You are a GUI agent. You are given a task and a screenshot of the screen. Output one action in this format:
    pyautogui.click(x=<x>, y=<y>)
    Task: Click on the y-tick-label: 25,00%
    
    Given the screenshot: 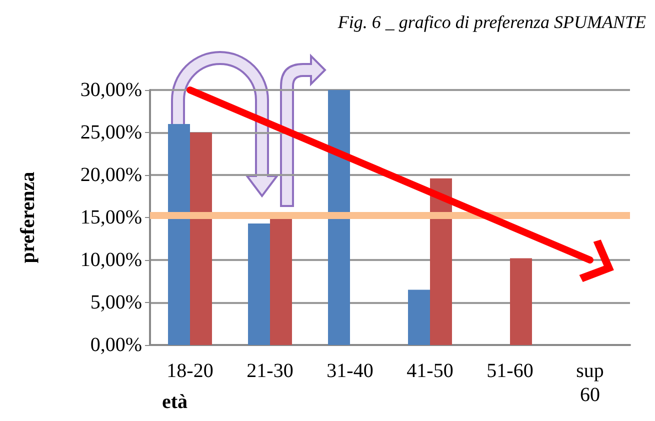 What is the action you would take?
    pyautogui.click(x=111, y=133)
    